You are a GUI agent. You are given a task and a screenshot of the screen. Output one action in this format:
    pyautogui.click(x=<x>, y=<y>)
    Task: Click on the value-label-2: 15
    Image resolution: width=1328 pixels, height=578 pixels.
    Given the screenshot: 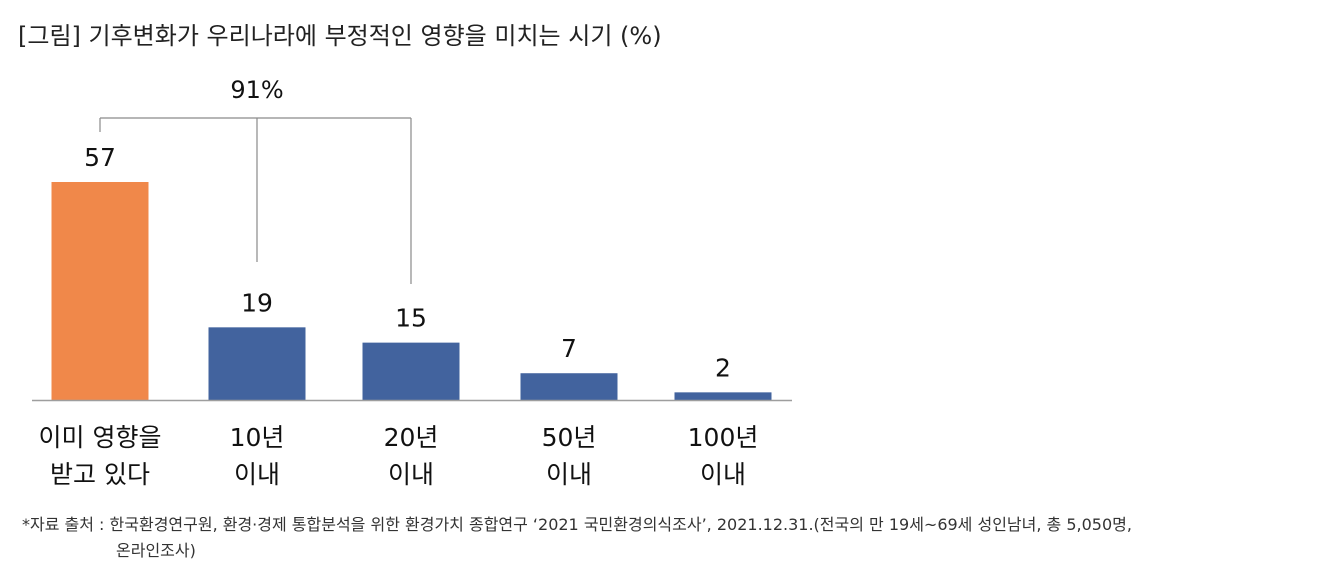 What is the action you would take?
    pyautogui.click(x=411, y=318)
    